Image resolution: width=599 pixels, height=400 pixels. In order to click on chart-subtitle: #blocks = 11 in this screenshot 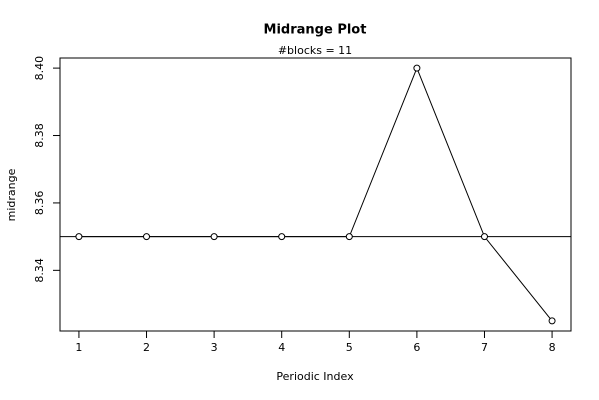, I will do `click(315, 50)`.